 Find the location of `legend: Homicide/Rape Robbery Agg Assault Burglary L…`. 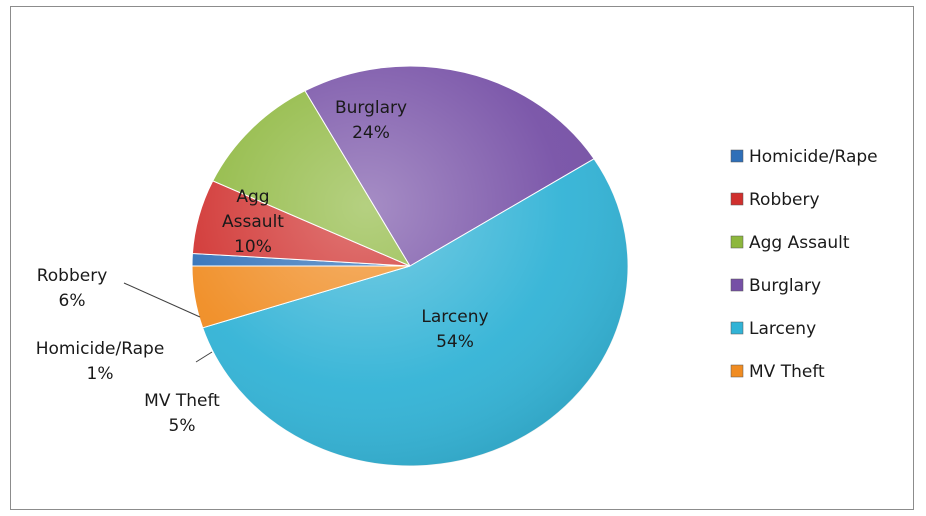

legend: Homicide/Rape Robbery Agg Assault Burglary L… is located at coordinates (804, 264).